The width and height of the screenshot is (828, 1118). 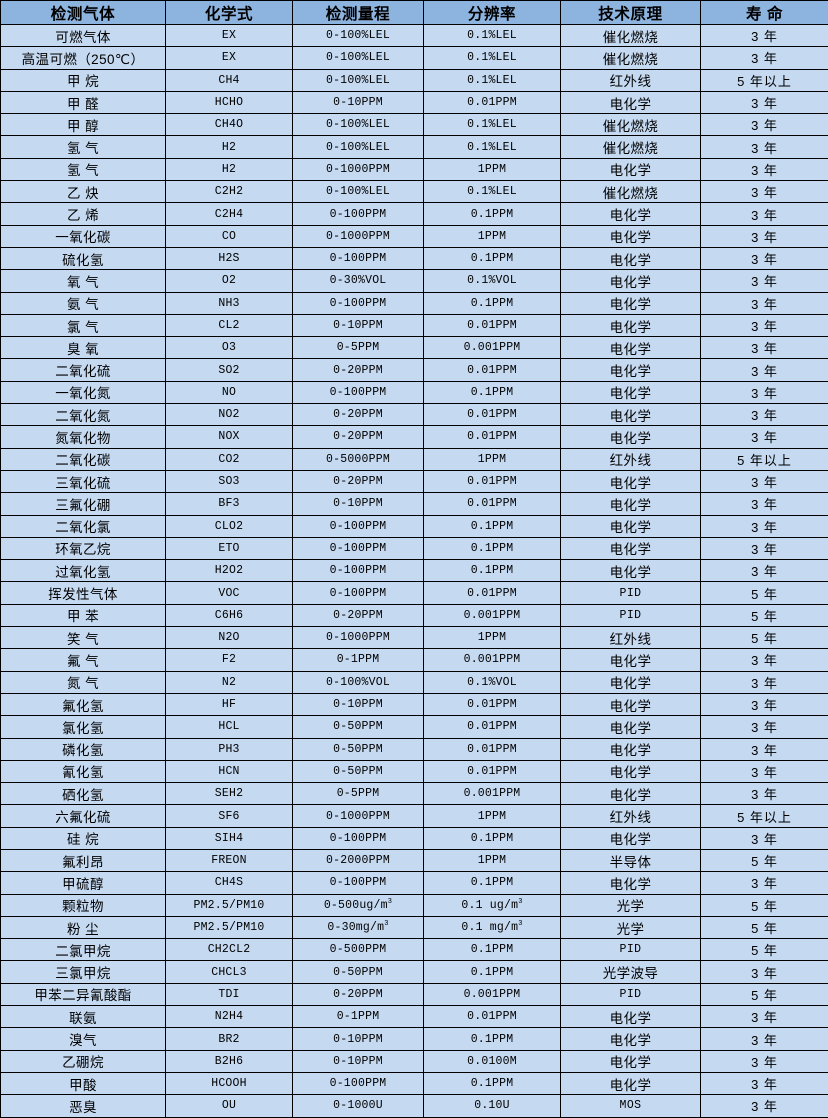 What do you see at coordinates (229, 771) in the screenshot?
I see `cell-chemical-formula: HCN` at bounding box center [229, 771].